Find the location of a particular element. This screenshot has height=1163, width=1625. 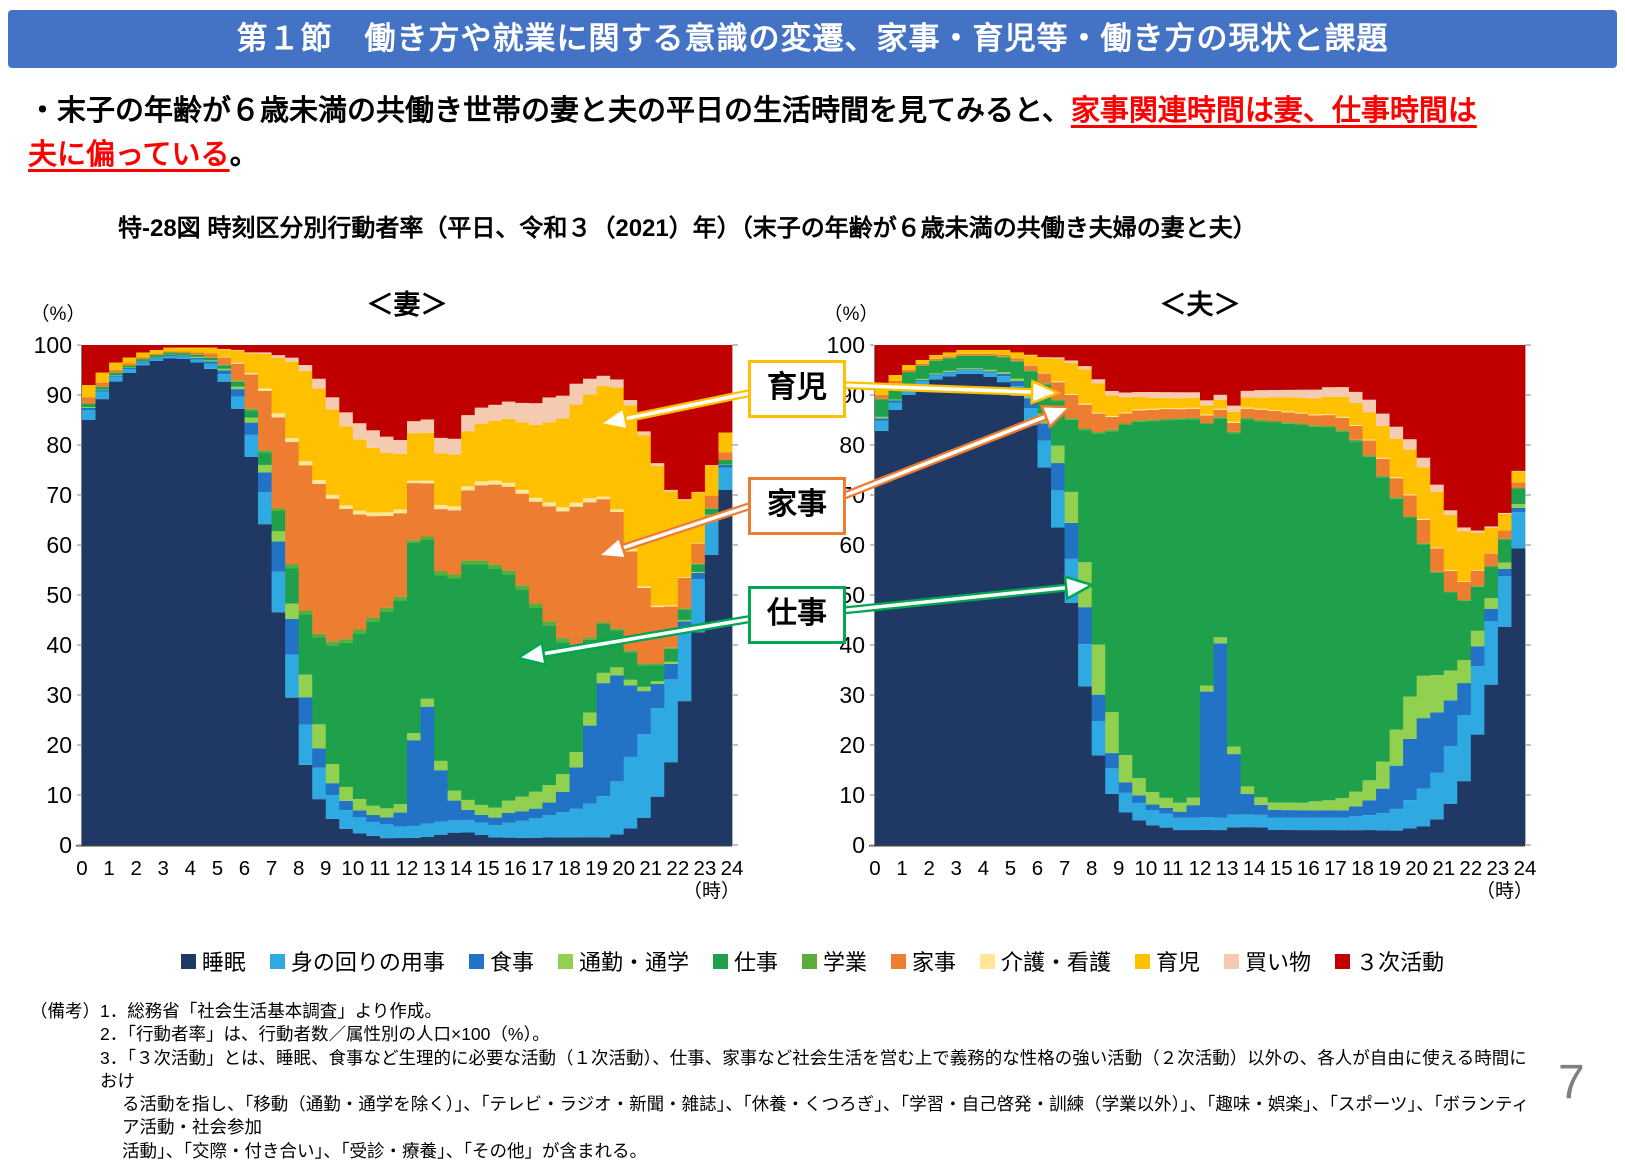

legend-item: 学業 is located at coordinates (834, 961).